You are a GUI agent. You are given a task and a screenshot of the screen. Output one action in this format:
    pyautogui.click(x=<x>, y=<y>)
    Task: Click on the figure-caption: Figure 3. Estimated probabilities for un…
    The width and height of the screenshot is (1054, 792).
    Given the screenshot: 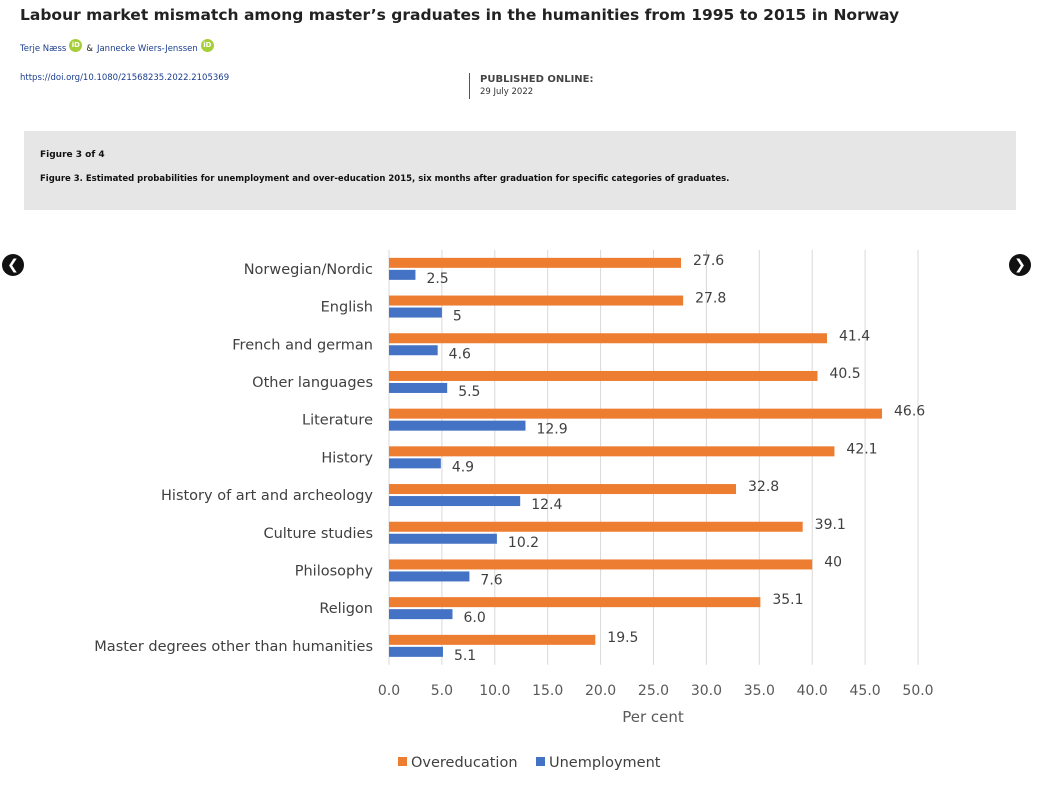 What is the action you would take?
    pyautogui.click(x=385, y=179)
    